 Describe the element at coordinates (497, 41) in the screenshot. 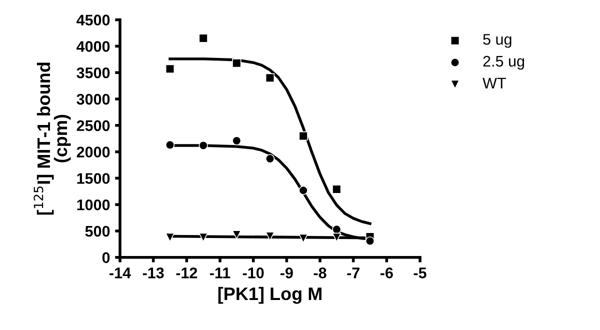

I see `legend-label: 5 ug` at that location.